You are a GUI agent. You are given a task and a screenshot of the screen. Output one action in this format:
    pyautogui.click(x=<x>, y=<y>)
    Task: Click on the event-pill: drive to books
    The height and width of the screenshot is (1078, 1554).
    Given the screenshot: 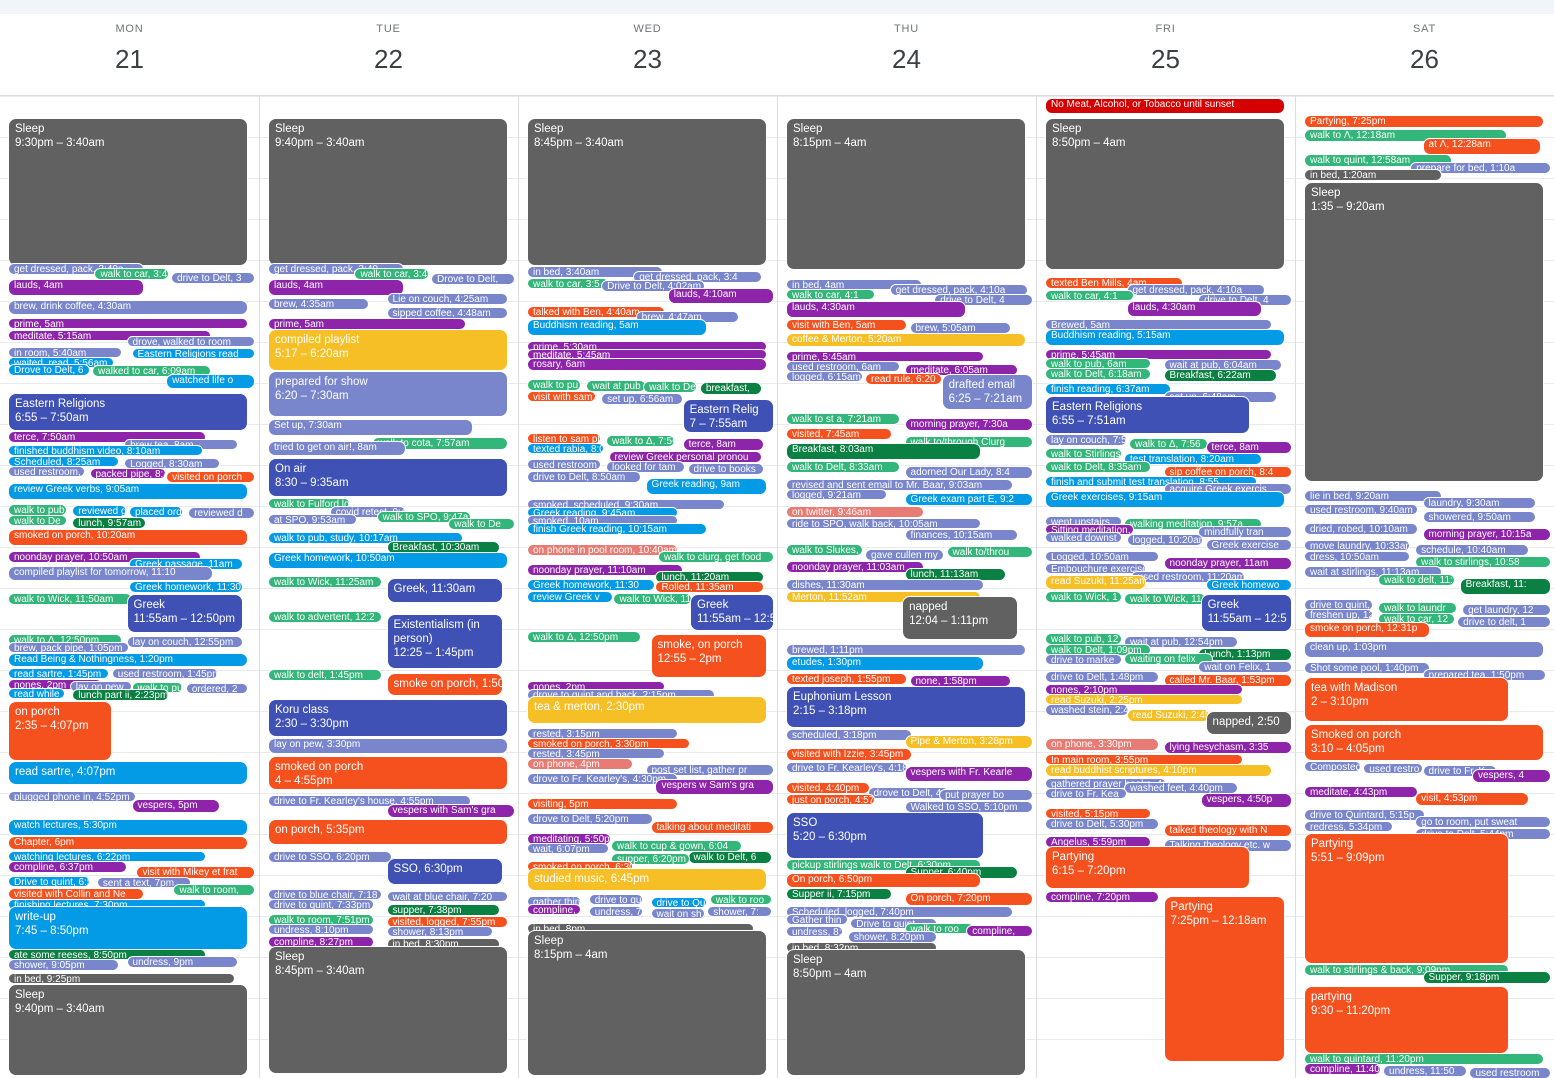 What is the action you would take?
    pyautogui.click(x=726, y=469)
    